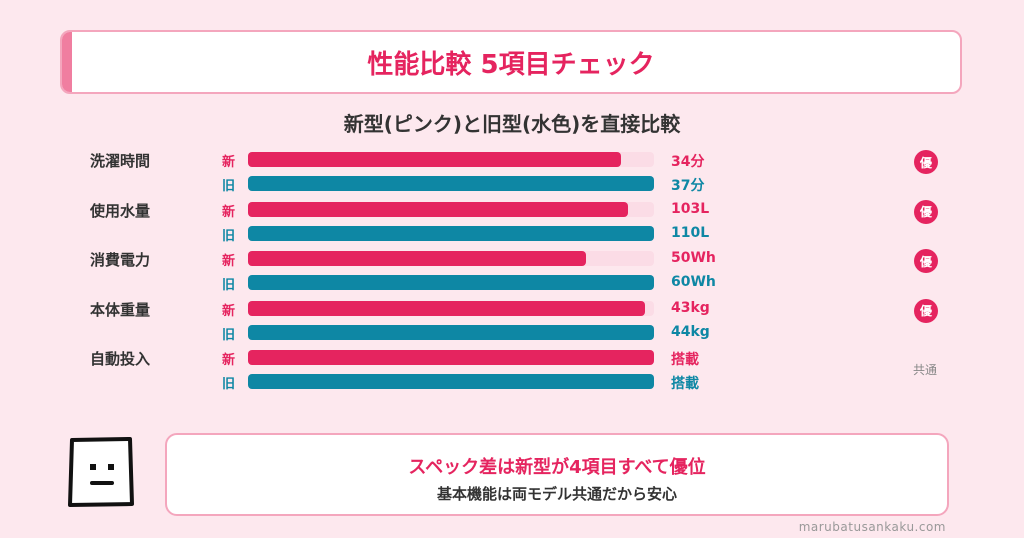  What do you see at coordinates (690, 307) in the screenshot?
I see `new-value-label: 43kg` at bounding box center [690, 307].